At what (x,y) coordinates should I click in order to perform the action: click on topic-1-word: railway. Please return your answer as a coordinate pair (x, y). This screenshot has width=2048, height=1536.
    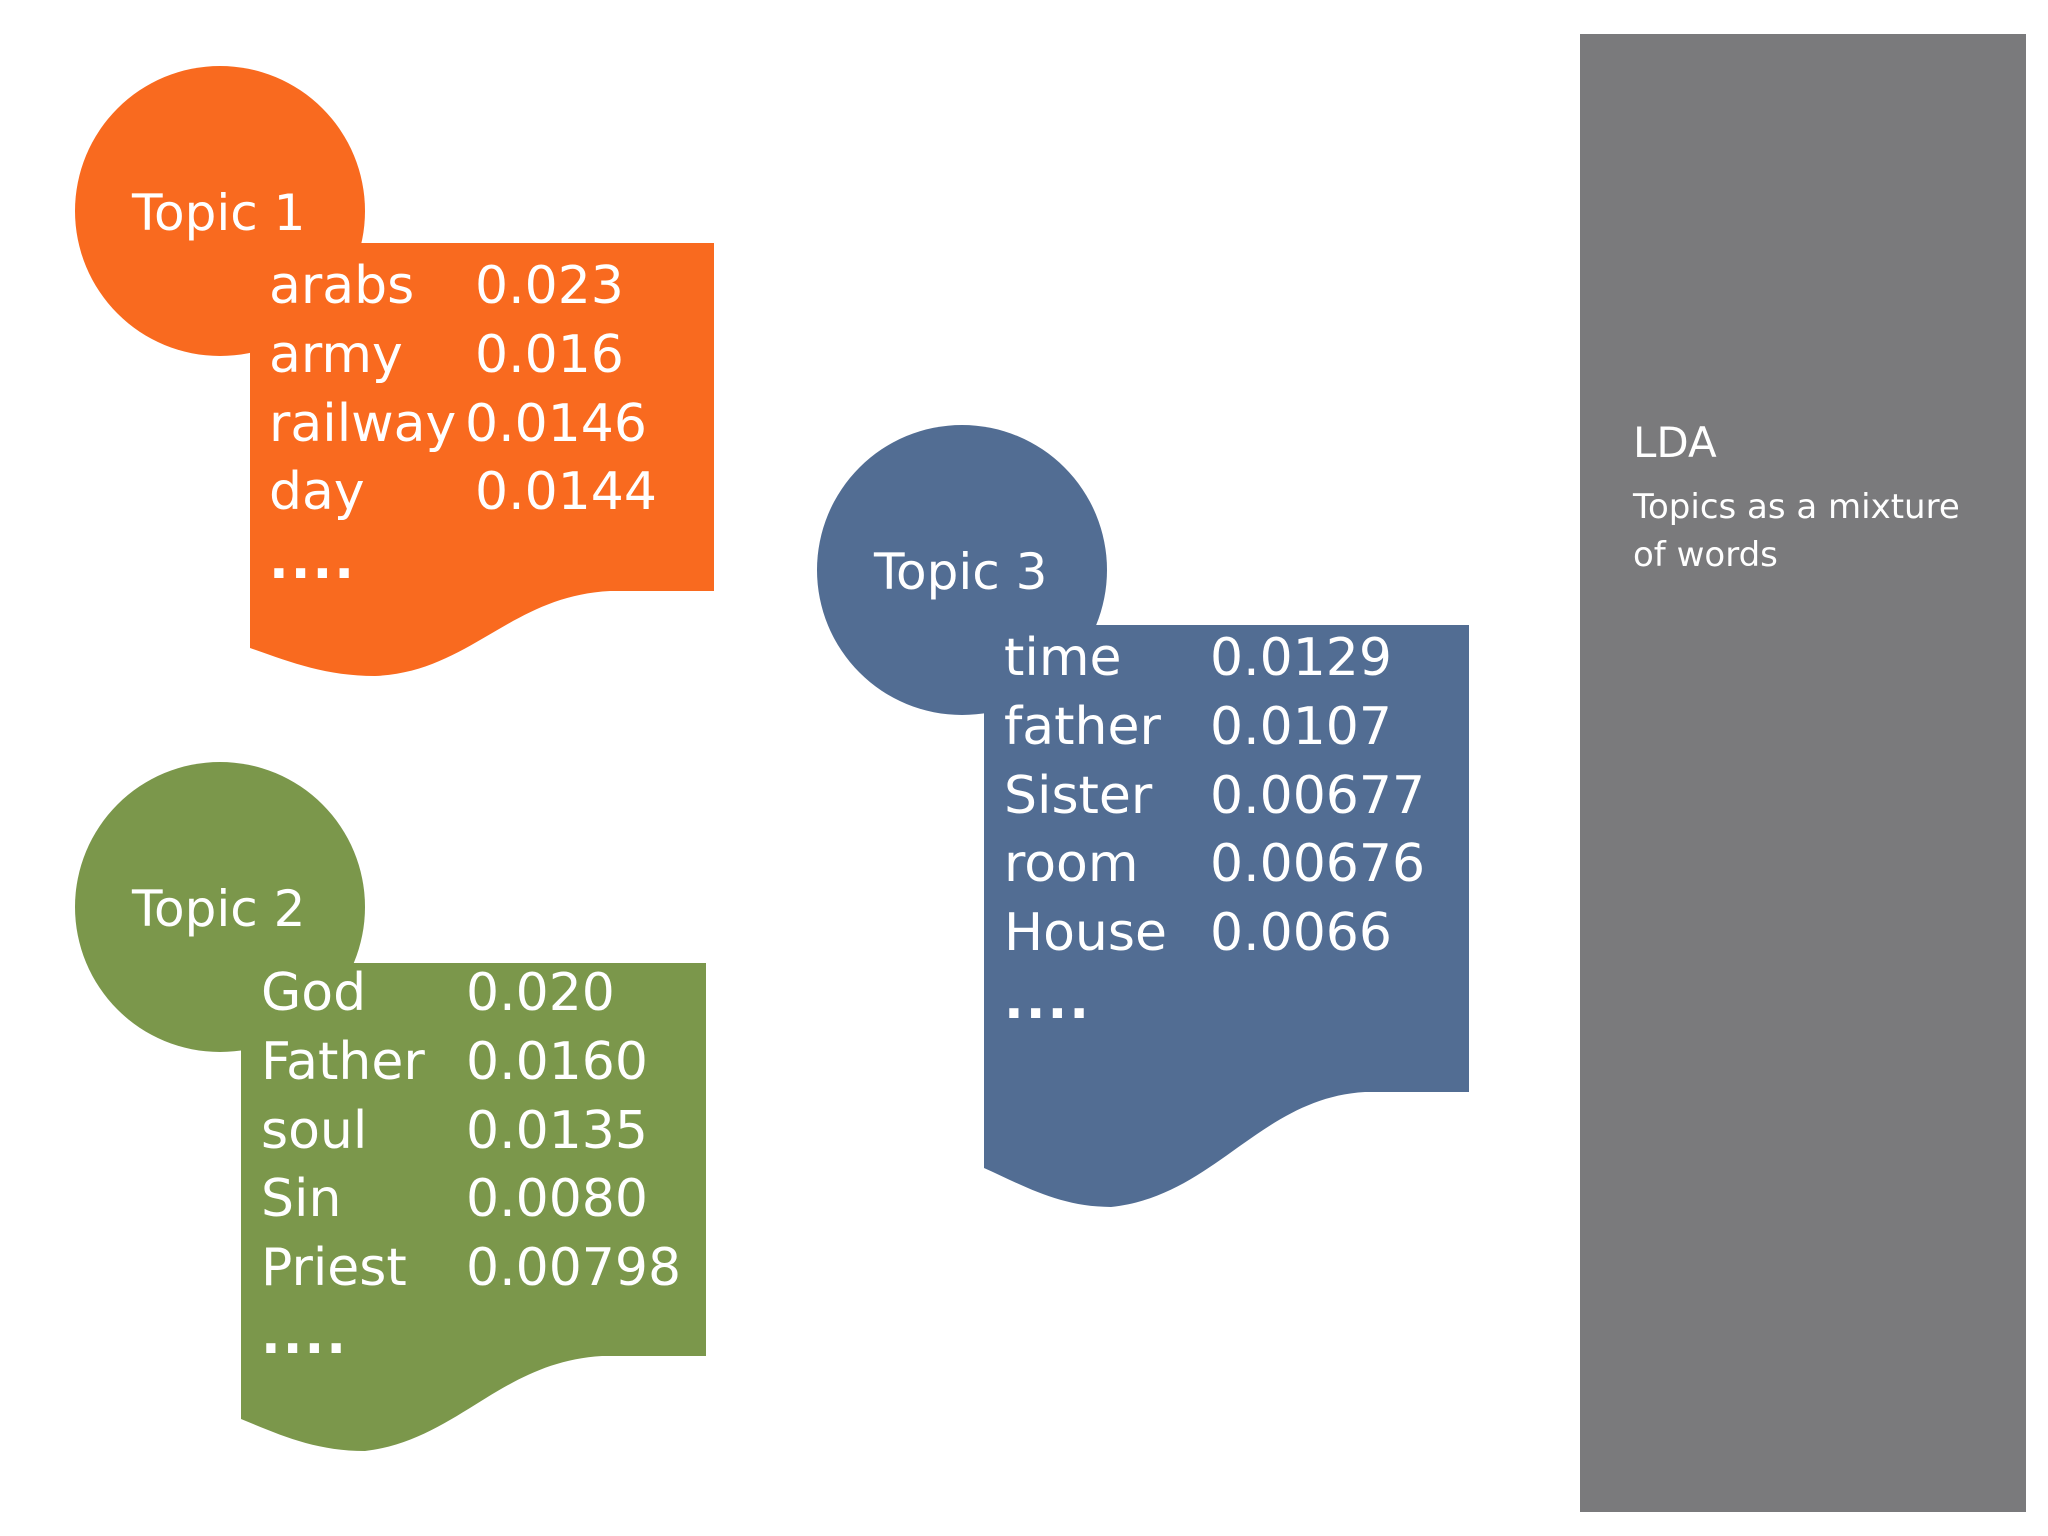
    Looking at the image, I should click on (362, 424).